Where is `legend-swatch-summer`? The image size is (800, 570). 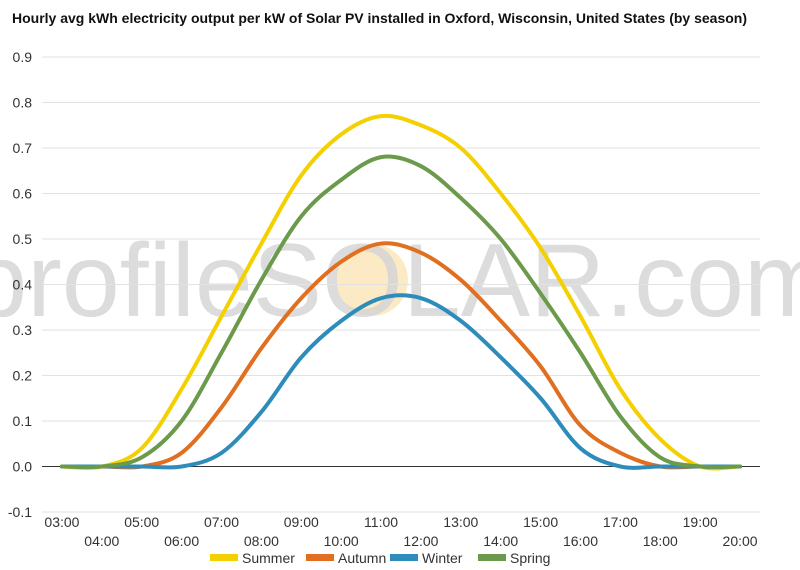 legend-swatch-summer is located at coordinates (224, 557).